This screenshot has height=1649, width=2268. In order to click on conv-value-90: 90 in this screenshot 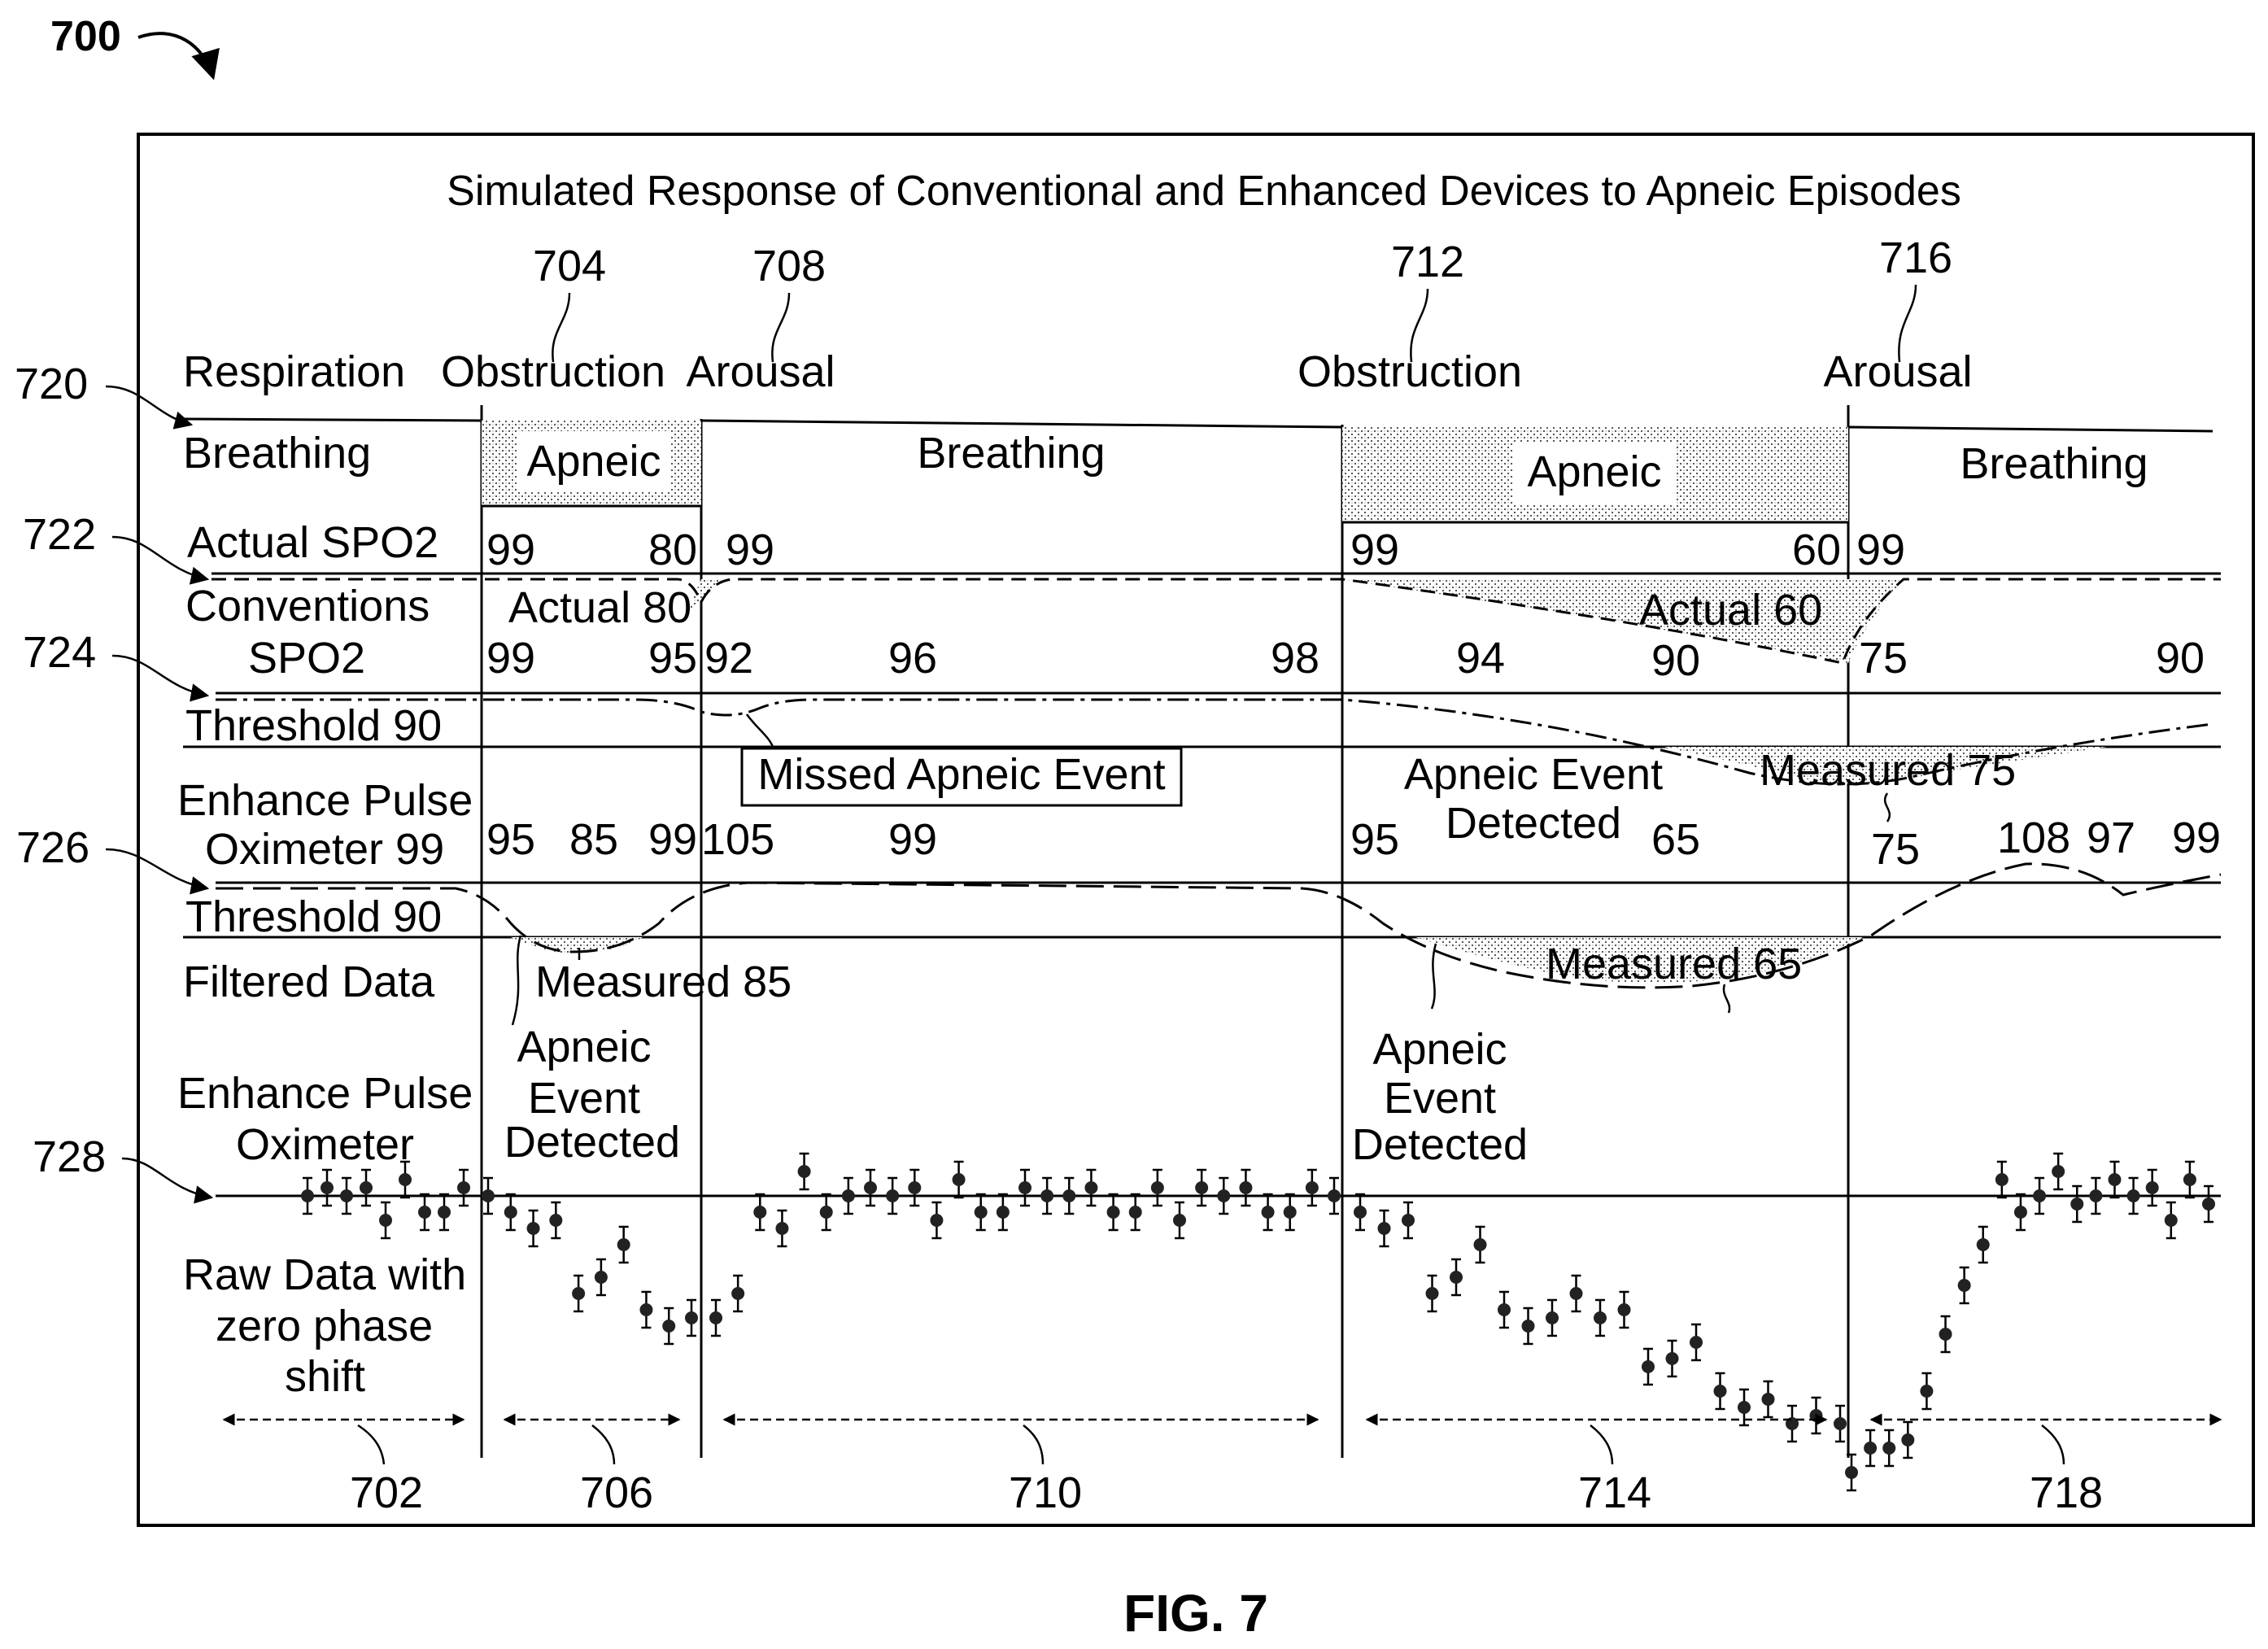, I will do `click(1675, 661)`.